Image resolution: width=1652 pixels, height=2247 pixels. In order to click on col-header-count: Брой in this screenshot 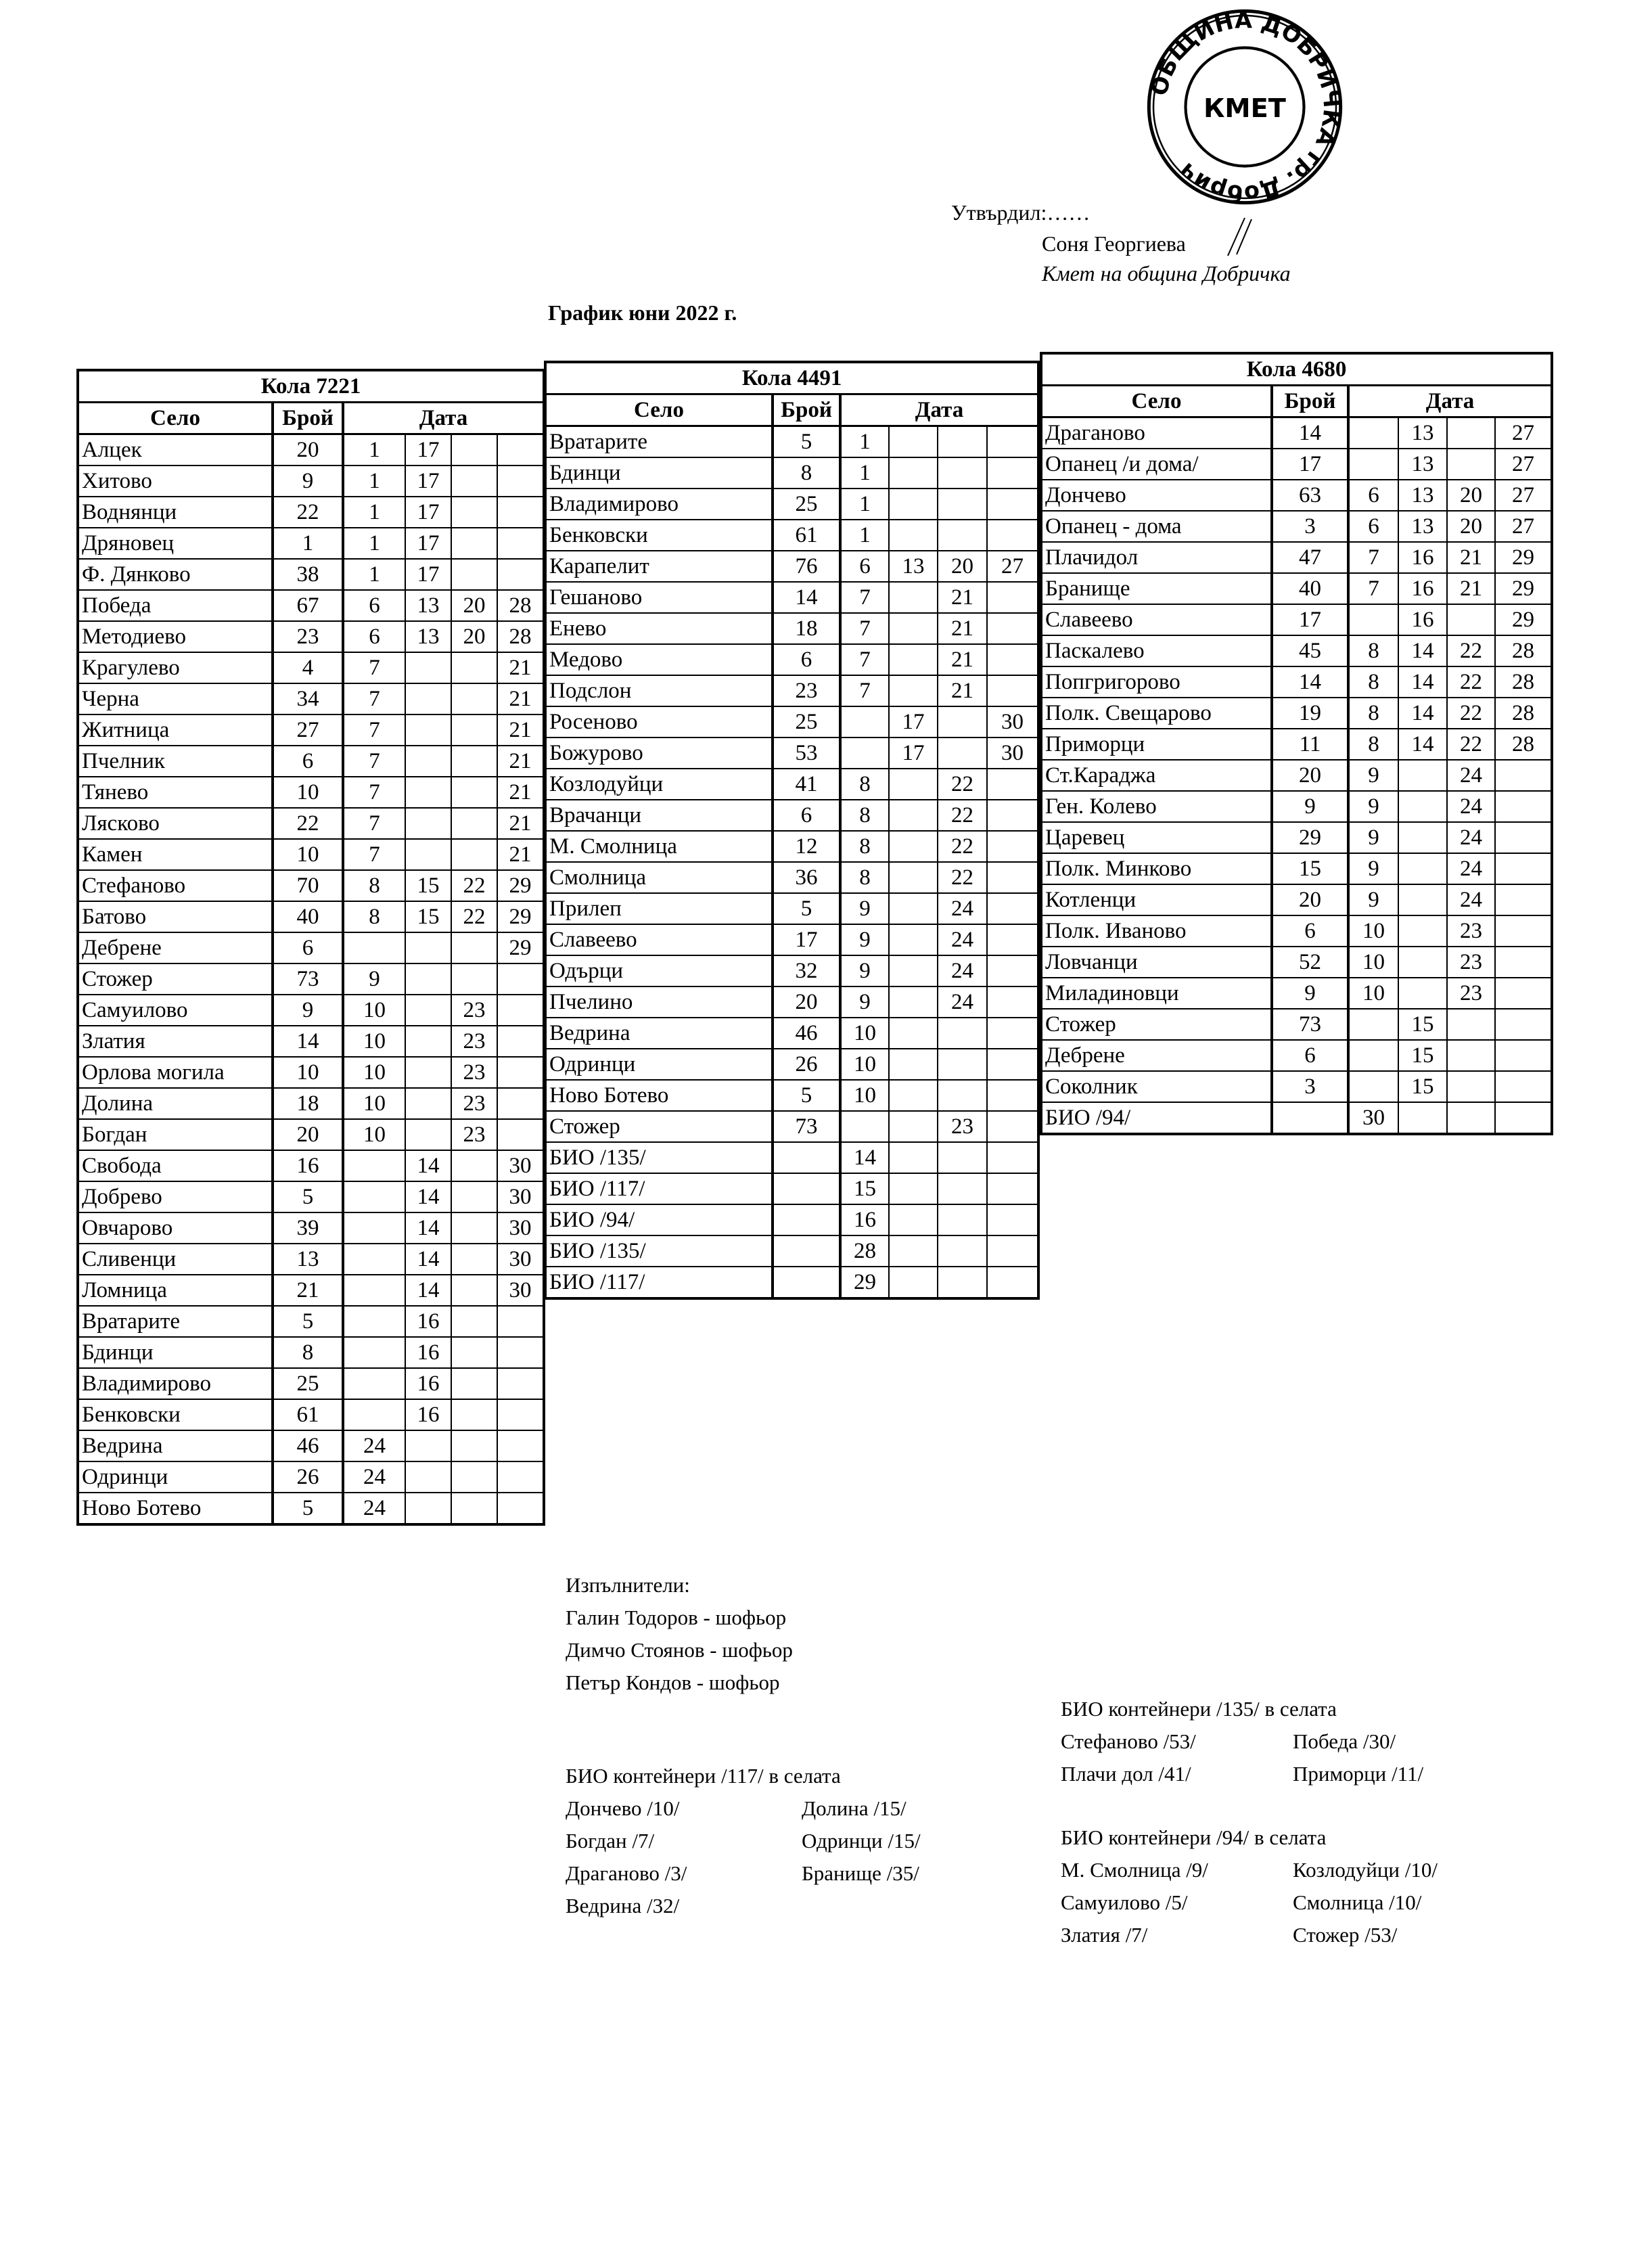, I will do `click(1311, 401)`.